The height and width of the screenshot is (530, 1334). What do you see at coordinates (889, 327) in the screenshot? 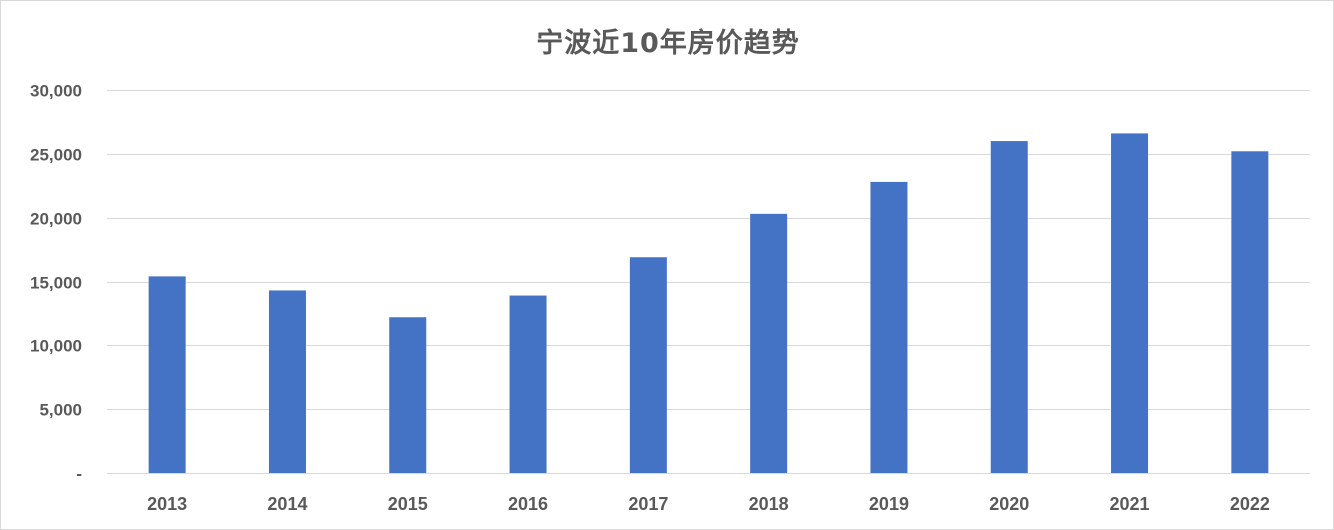
I see `bar-2019` at bounding box center [889, 327].